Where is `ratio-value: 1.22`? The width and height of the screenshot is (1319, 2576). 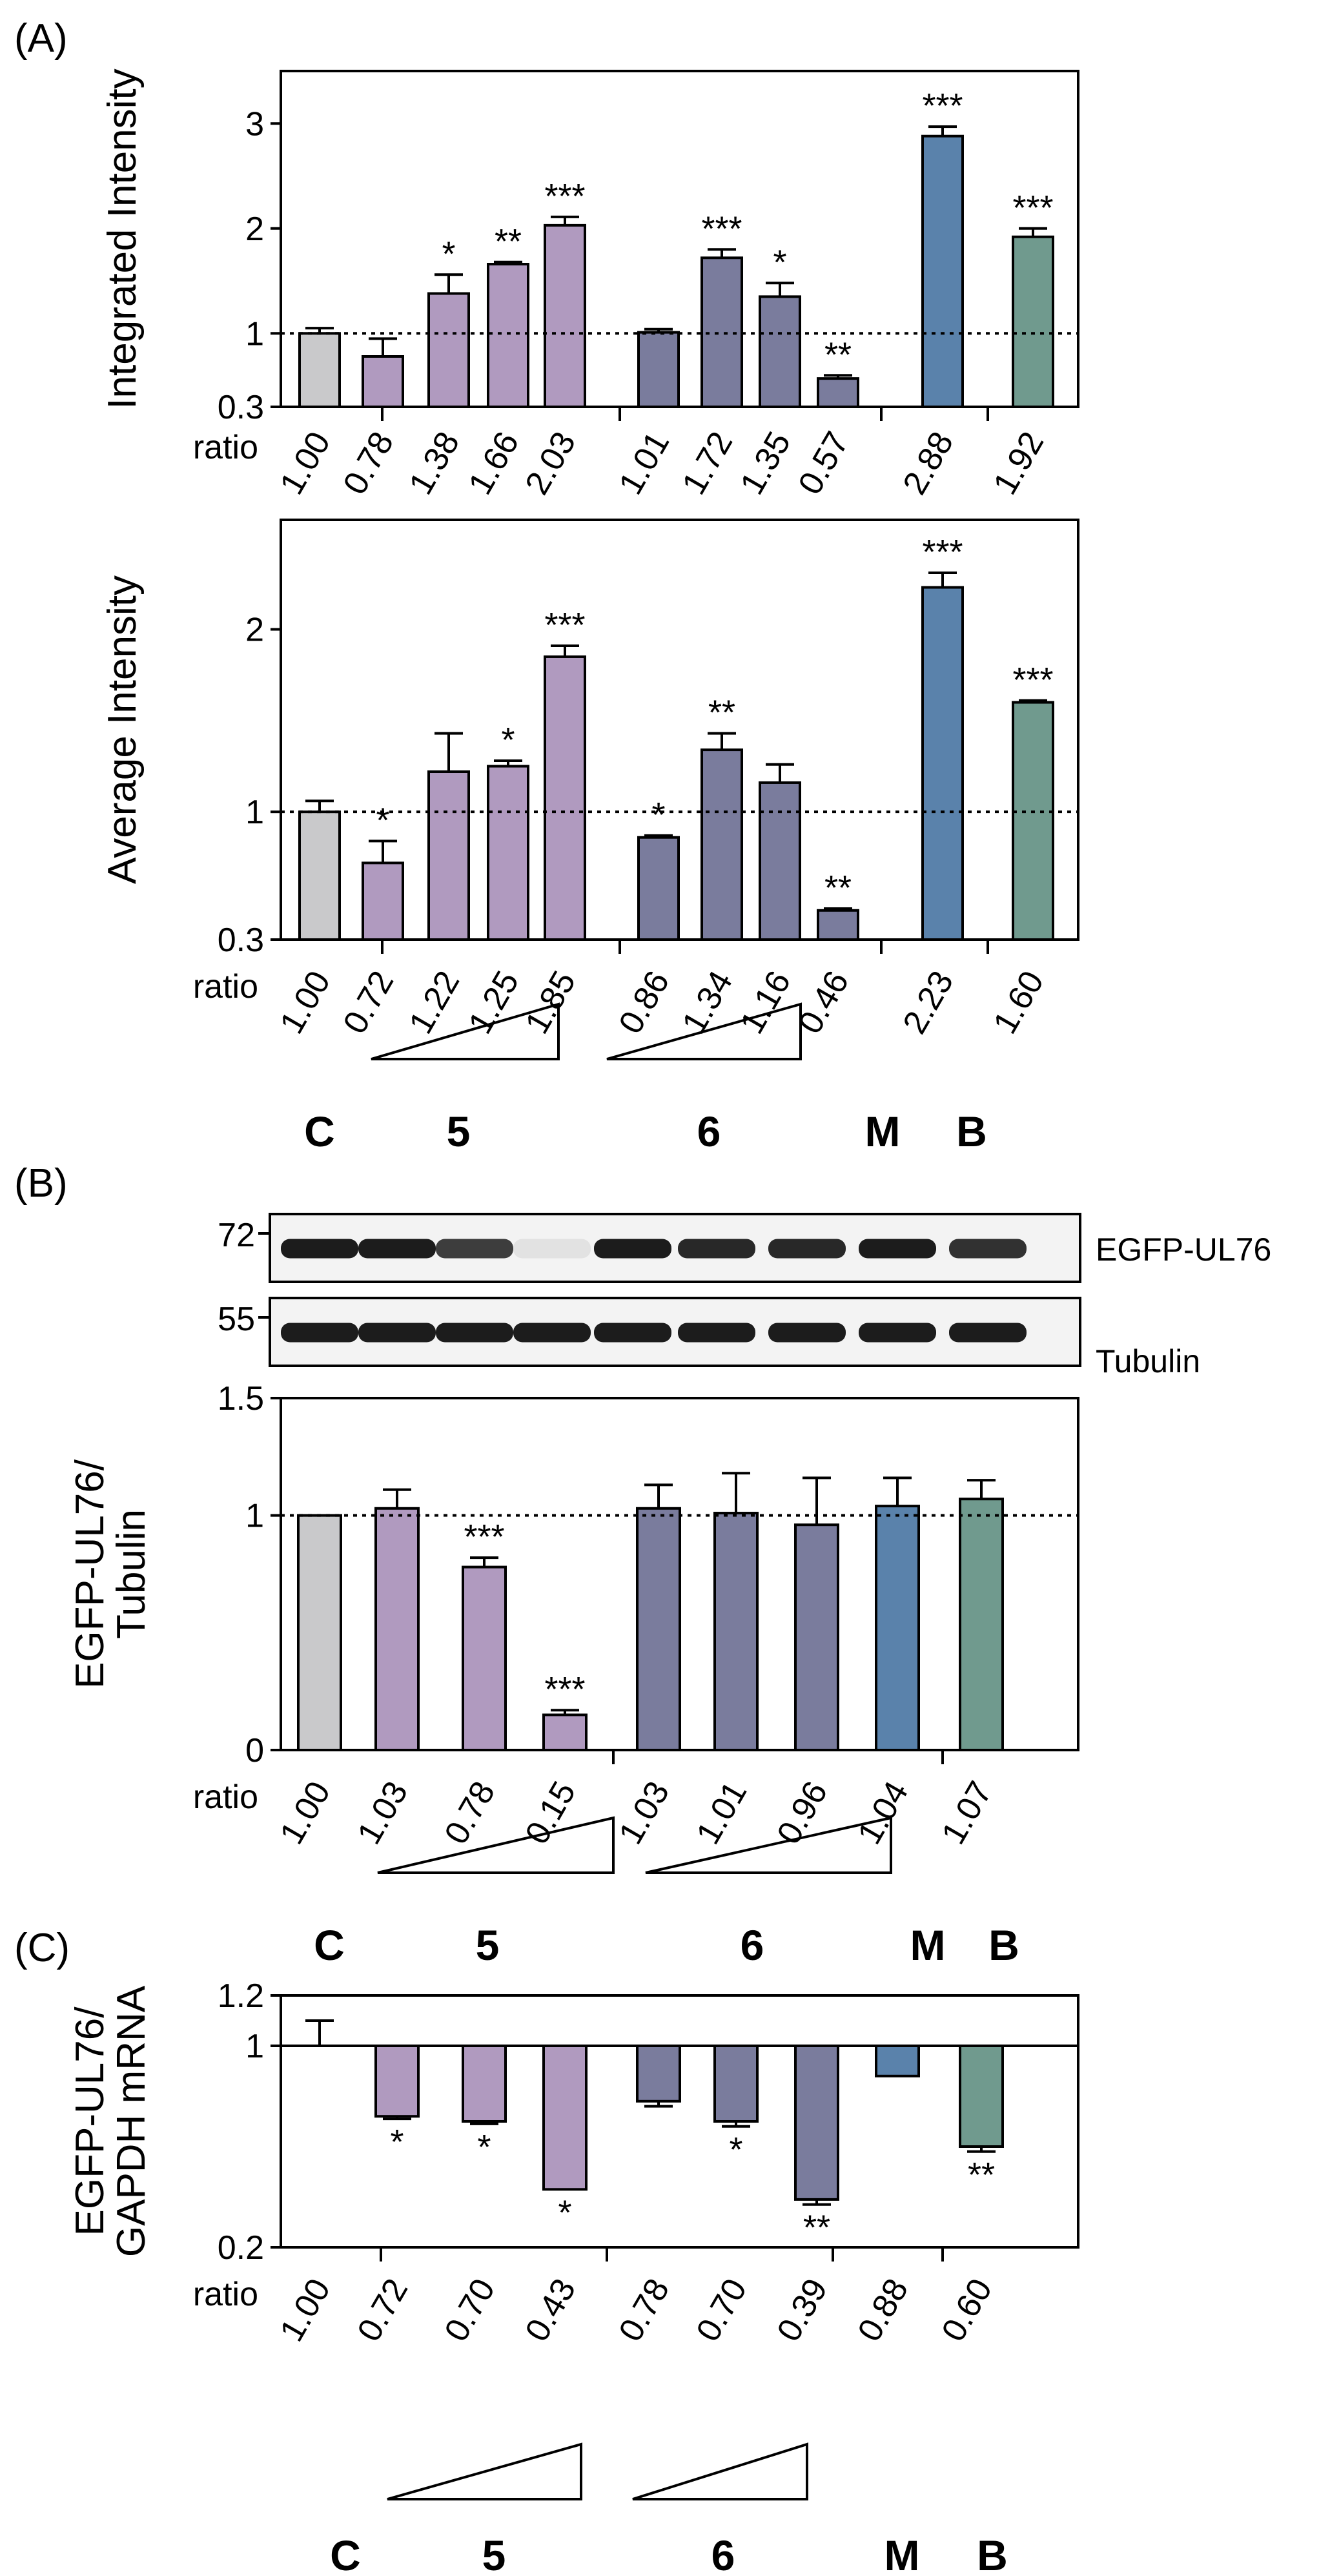 ratio-value: 1.22 is located at coordinates (434, 1002).